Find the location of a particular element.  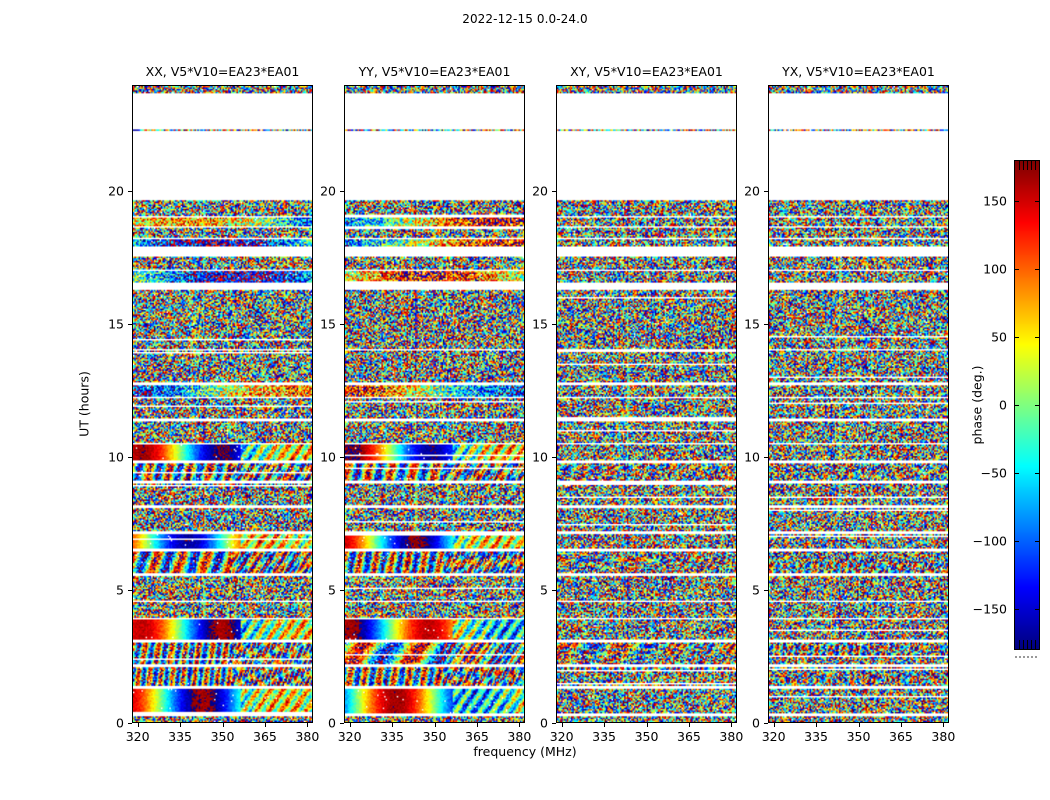

x-tick-label: 380 is located at coordinates (731, 736).